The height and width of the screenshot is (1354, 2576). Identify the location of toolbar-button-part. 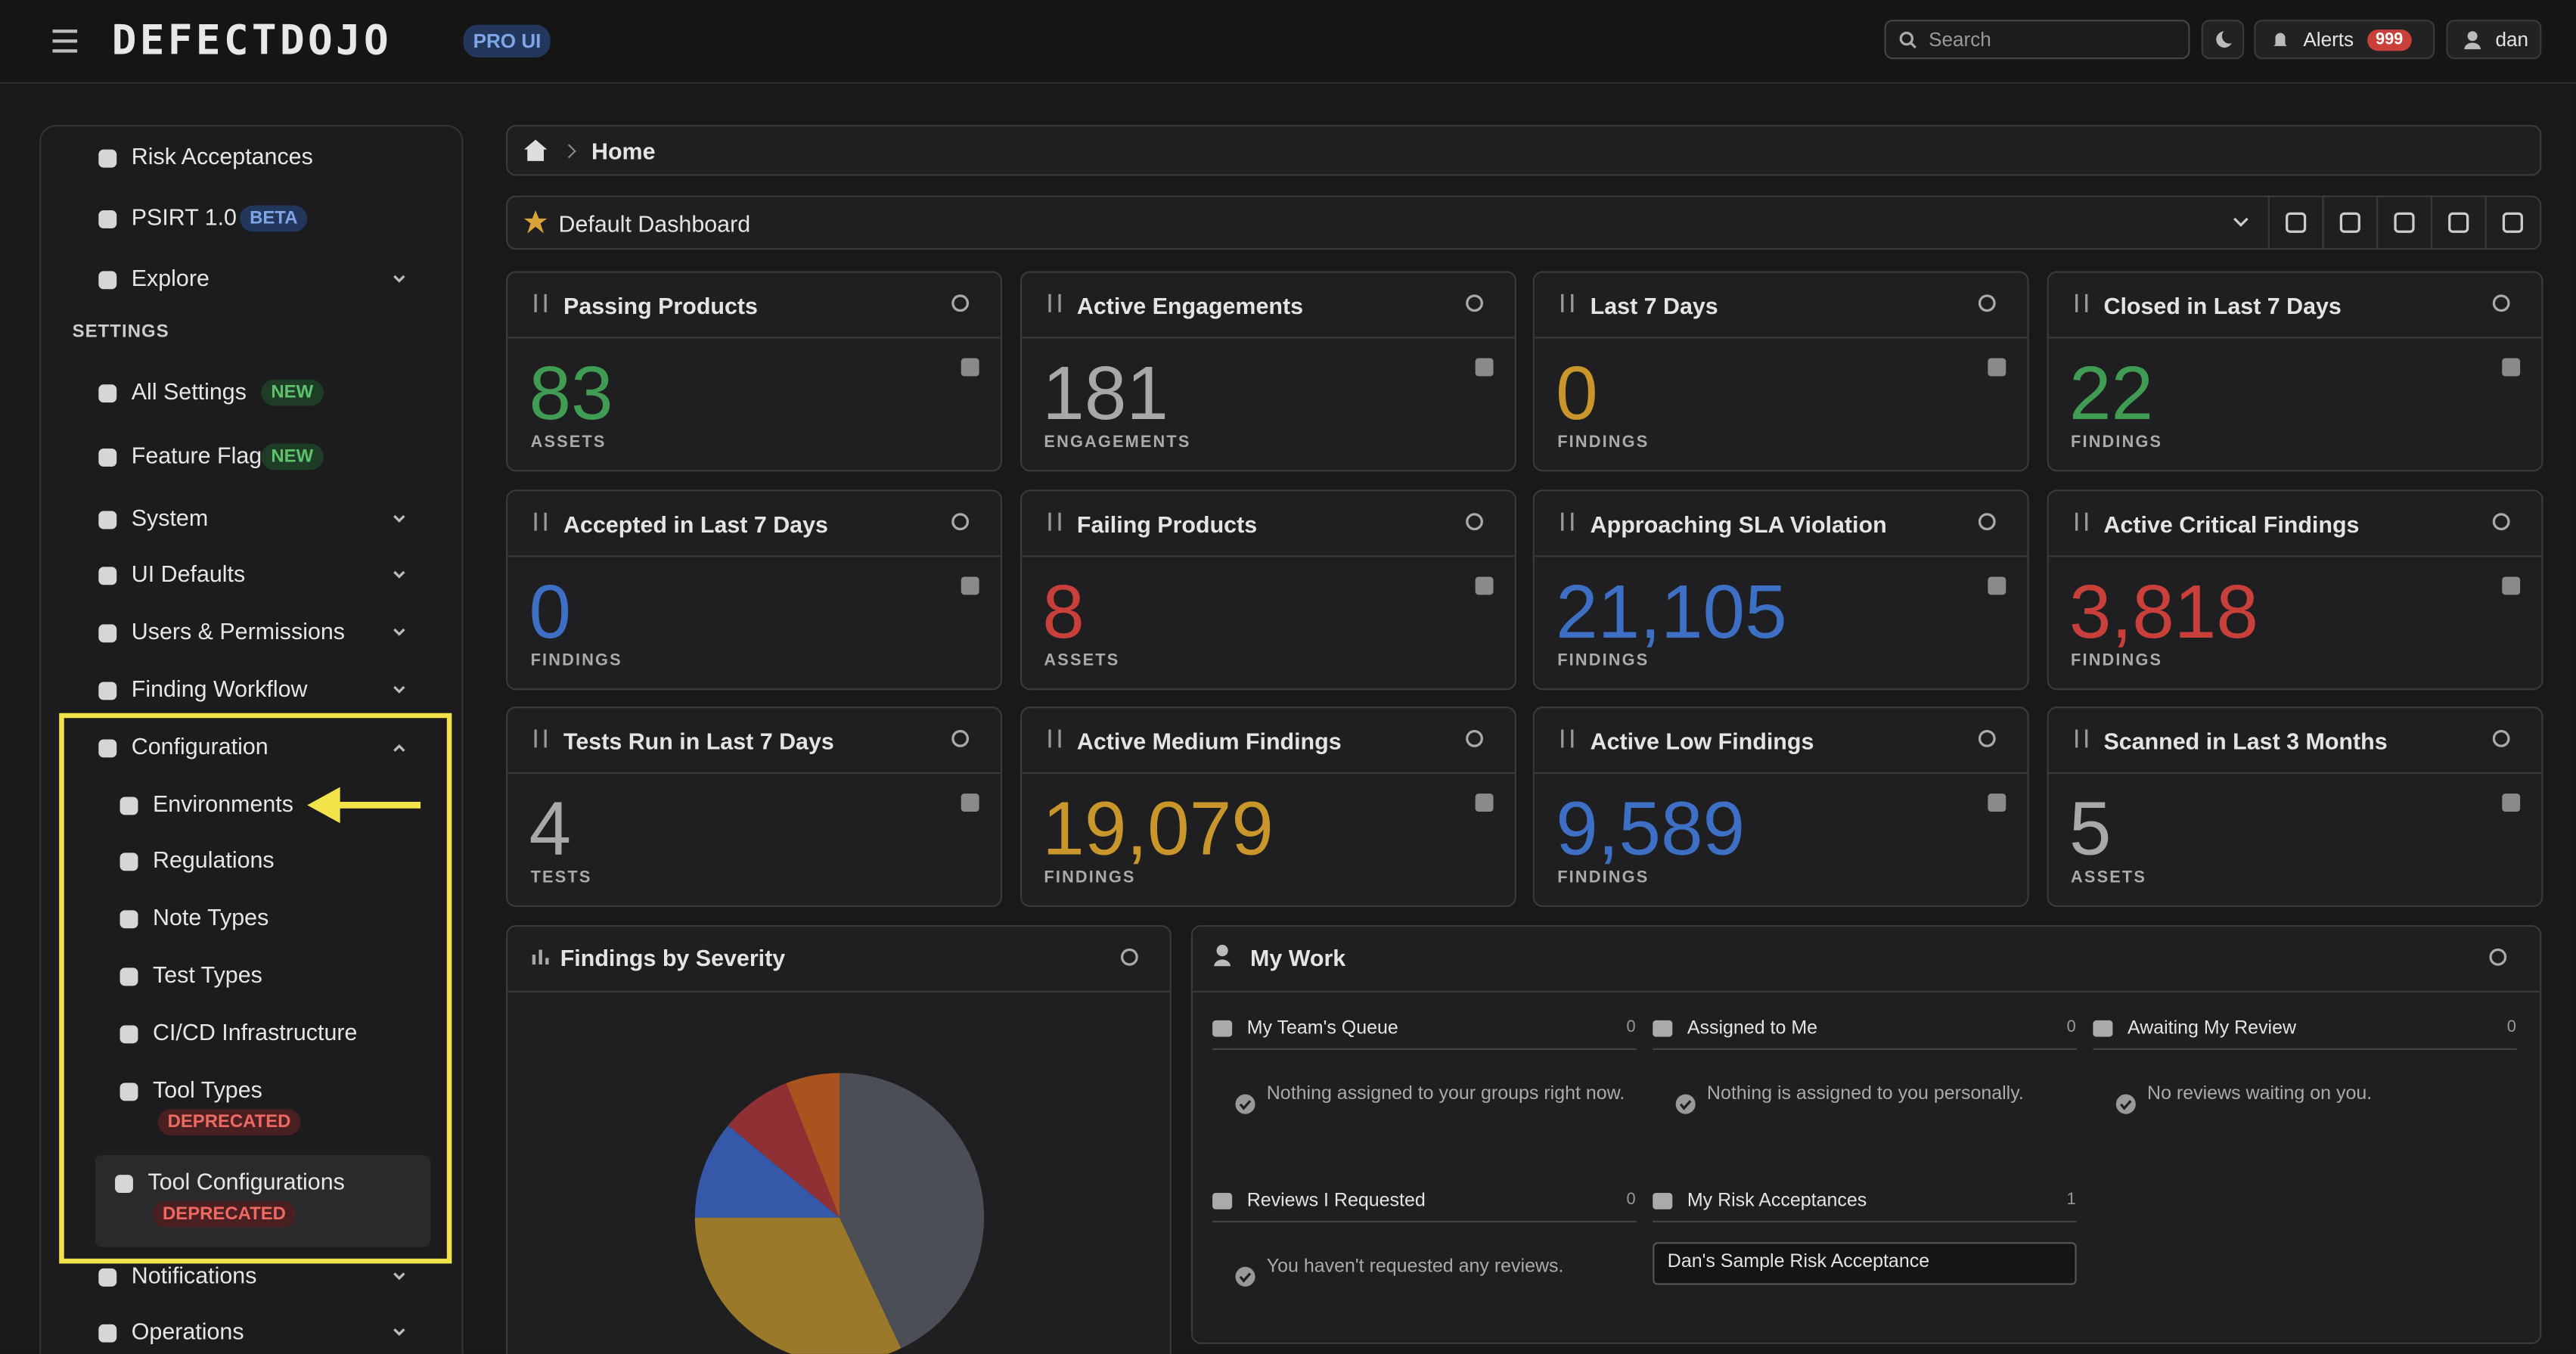
(2458, 223).